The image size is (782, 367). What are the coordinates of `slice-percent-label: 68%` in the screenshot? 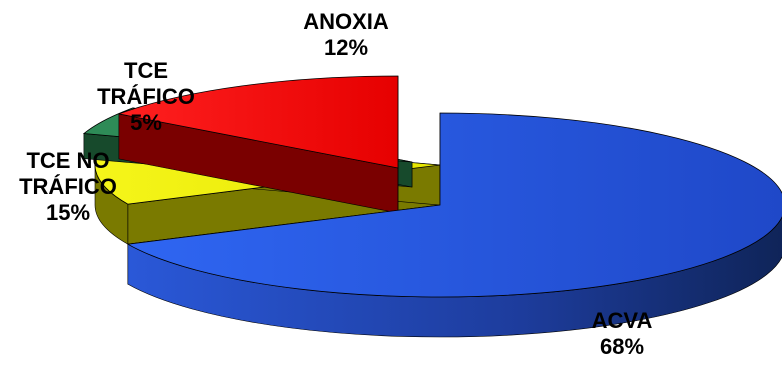 It's located at (622, 346).